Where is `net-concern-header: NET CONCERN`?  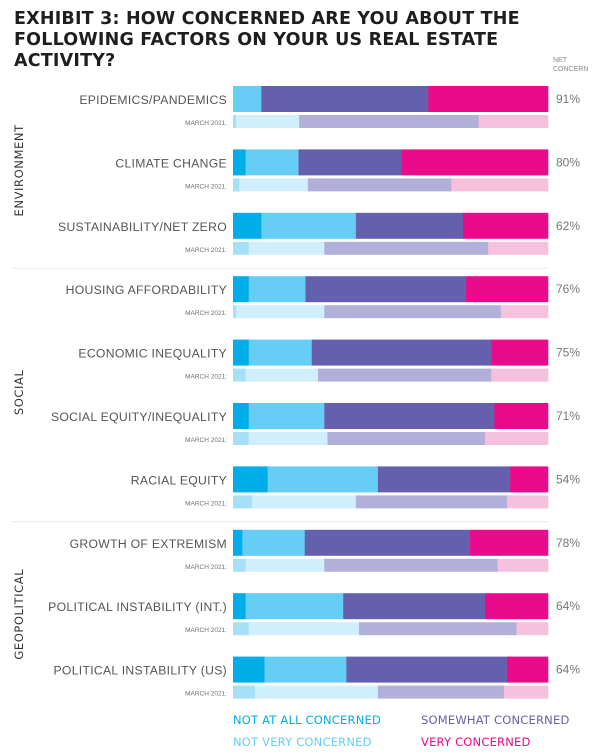
net-concern-header: NET CONCERN is located at coordinates (571, 65).